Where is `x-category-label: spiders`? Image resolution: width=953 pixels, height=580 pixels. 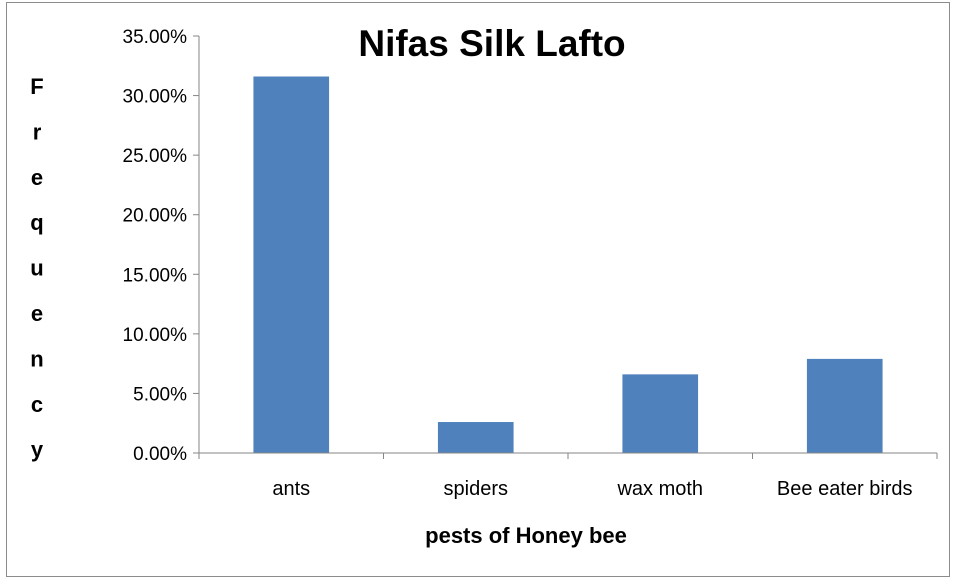 x-category-label: spiders is located at coordinates (476, 489).